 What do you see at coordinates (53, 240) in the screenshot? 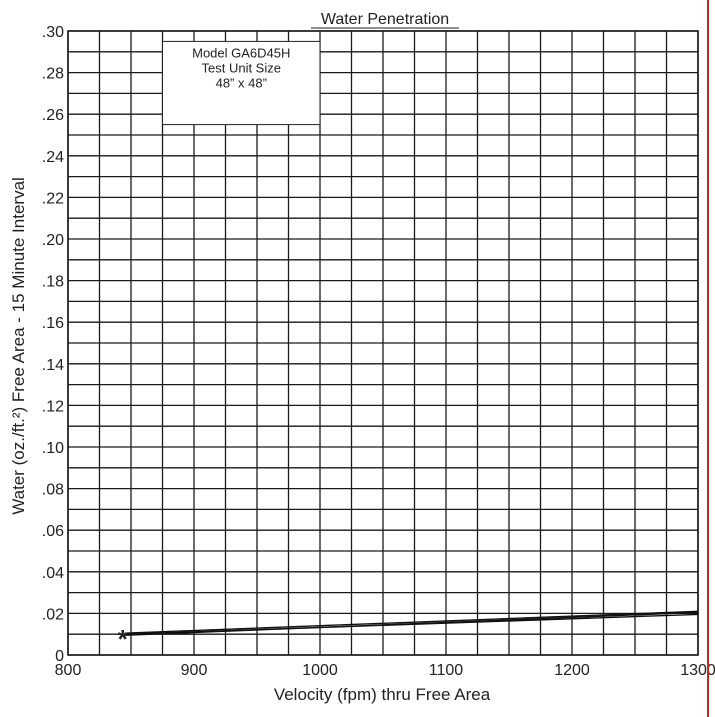
I see `y-tick-label: .20` at bounding box center [53, 240].